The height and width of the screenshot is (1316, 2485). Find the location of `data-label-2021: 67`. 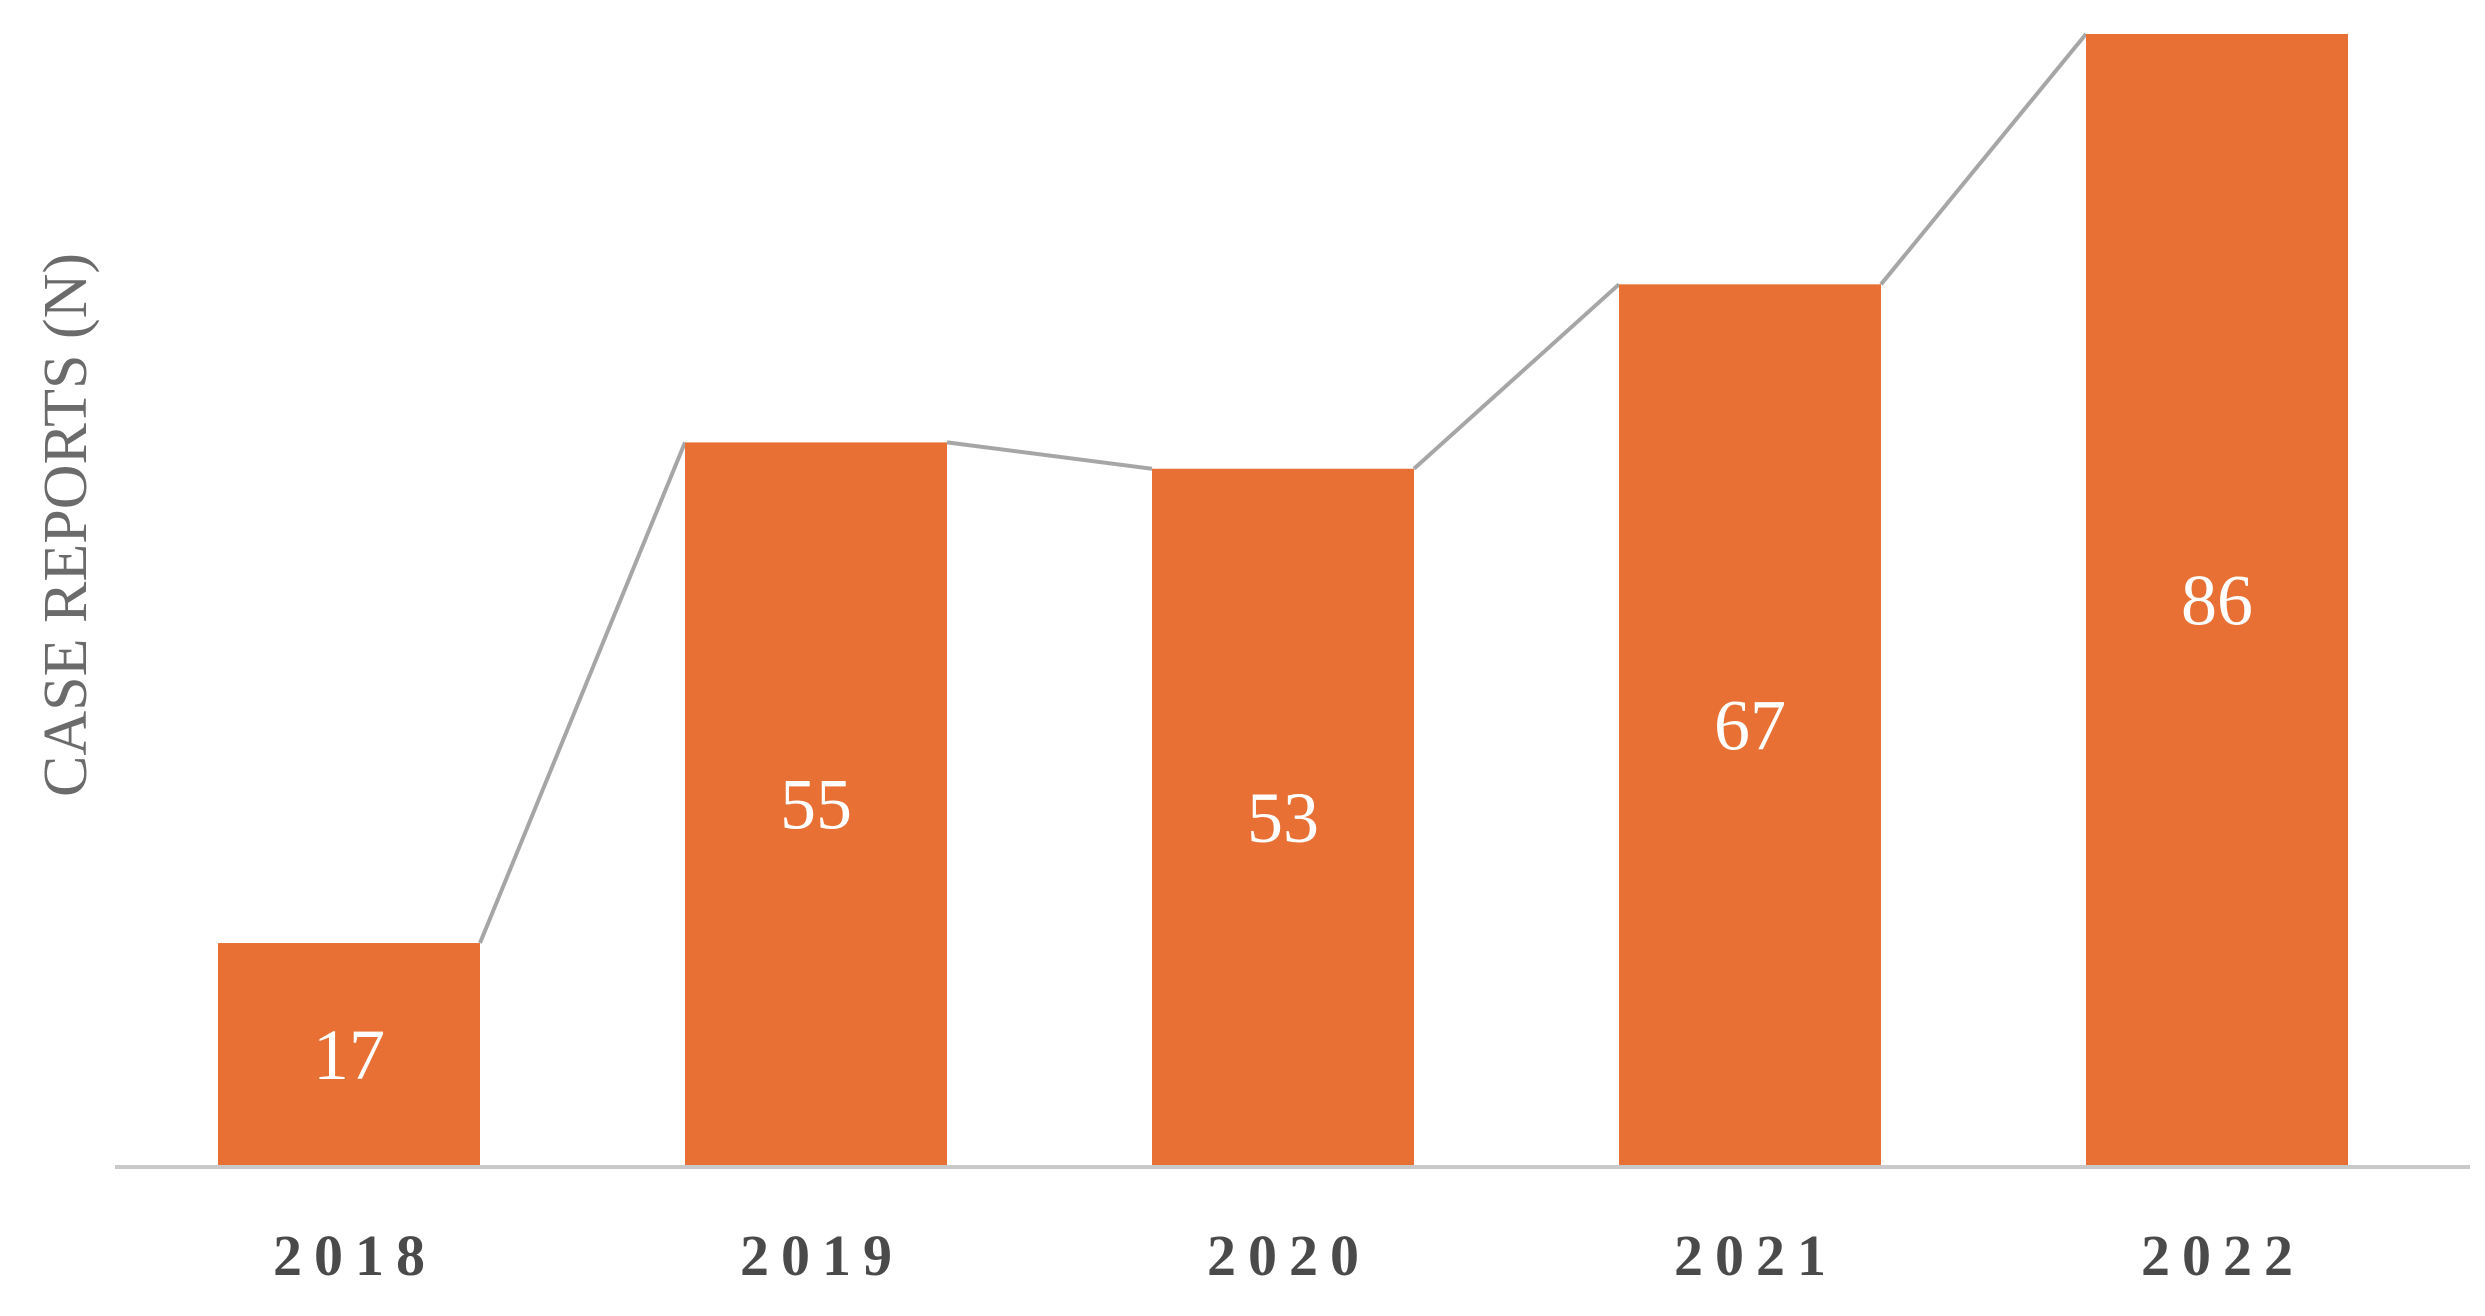

data-label-2021: 67 is located at coordinates (1750, 726).